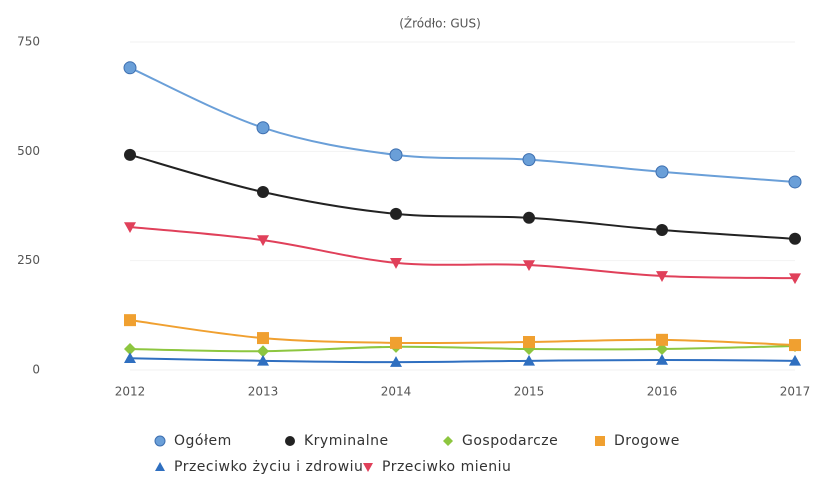 This screenshot has height=484, width=822. Describe the element at coordinates (396, 392) in the screenshot. I see `x-tick-label: 2014` at that location.